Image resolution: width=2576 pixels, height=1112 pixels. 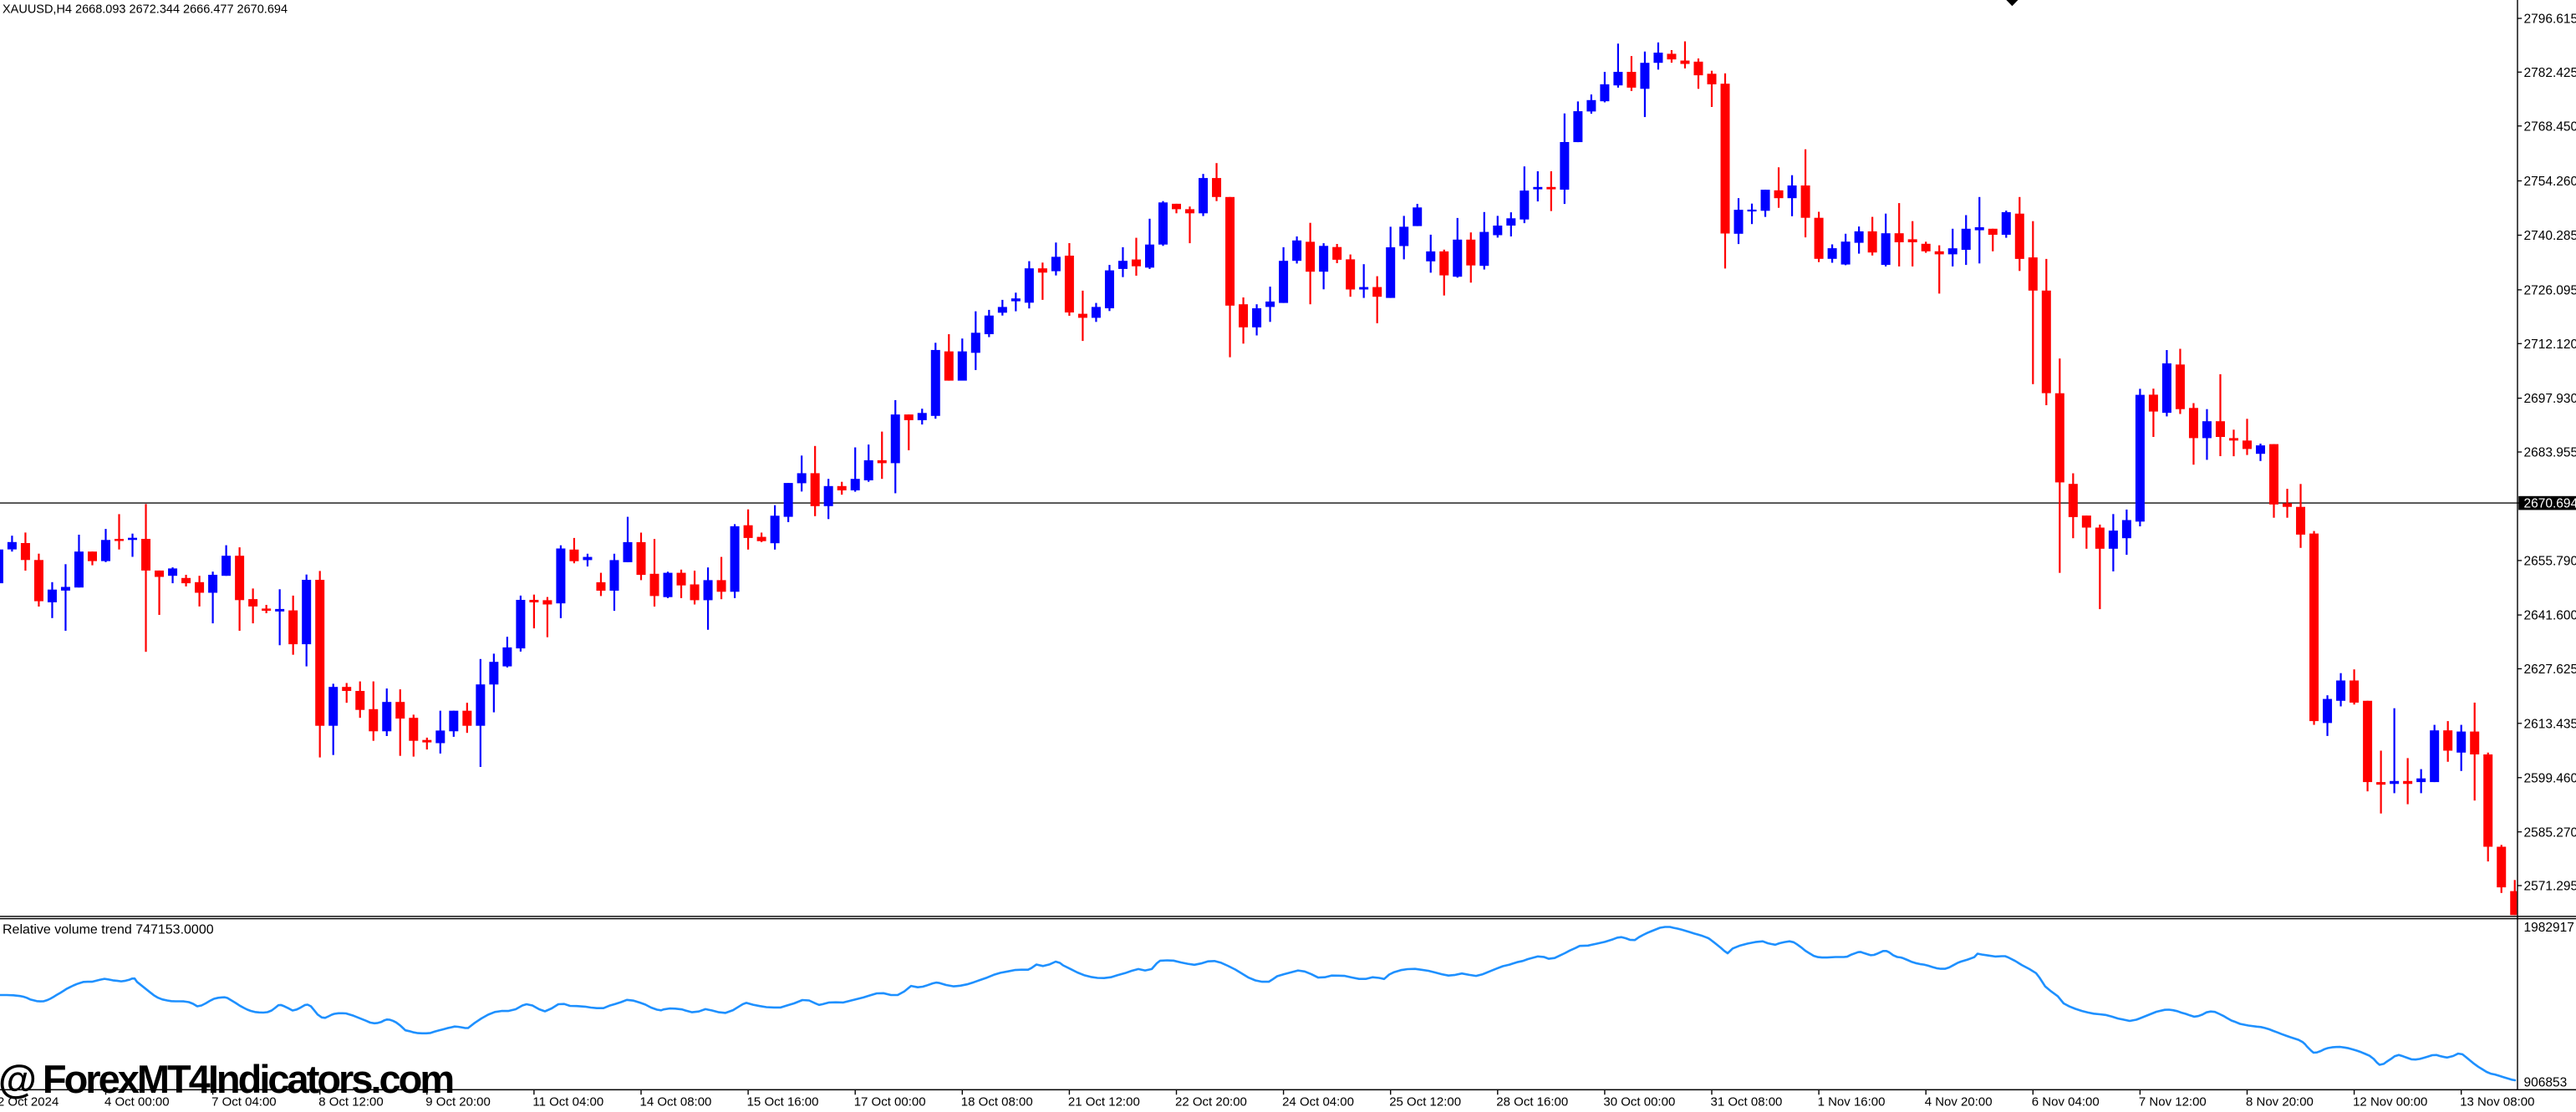 What do you see at coordinates (2550, 562) in the screenshot?
I see `svg-text: 2655.790` at bounding box center [2550, 562].